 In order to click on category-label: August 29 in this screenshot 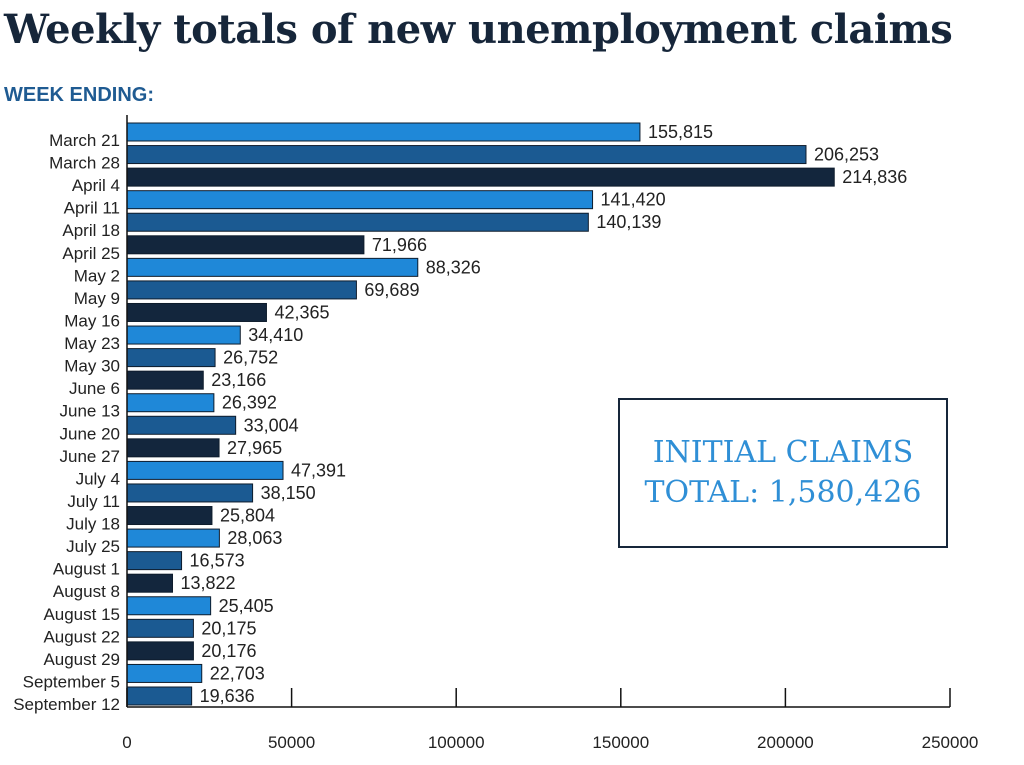, I will do `click(81, 659)`.